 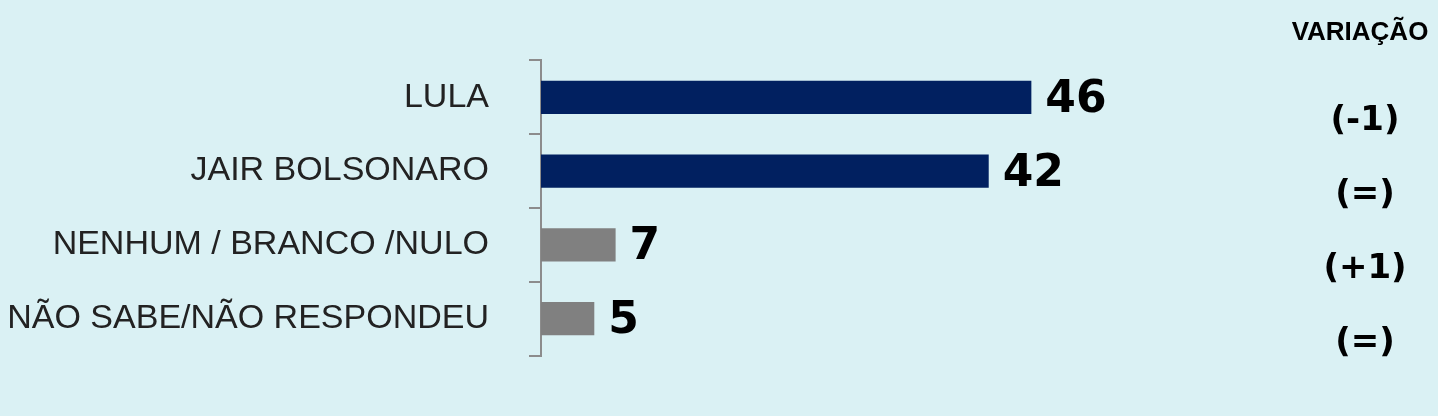 What do you see at coordinates (1033, 170) in the screenshot?
I see `data-label: 42` at bounding box center [1033, 170].